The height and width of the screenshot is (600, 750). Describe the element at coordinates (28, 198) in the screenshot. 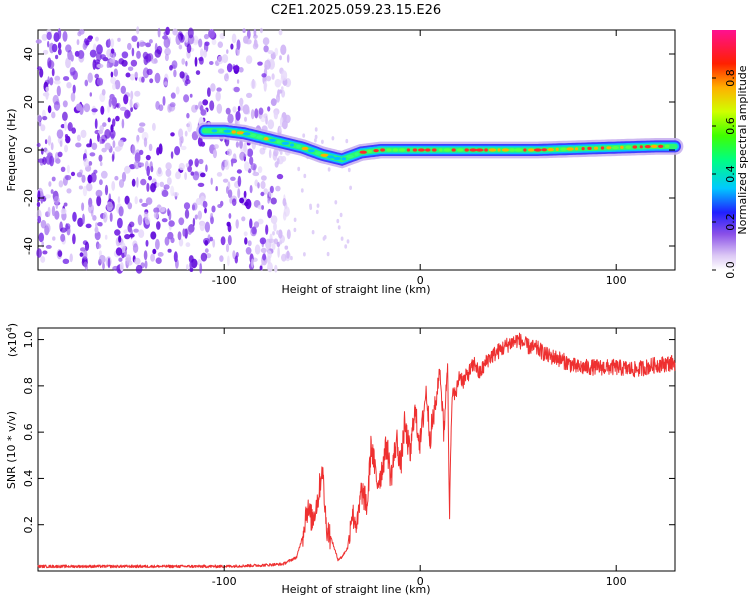

I see `y-tick-label: -20` at that location.